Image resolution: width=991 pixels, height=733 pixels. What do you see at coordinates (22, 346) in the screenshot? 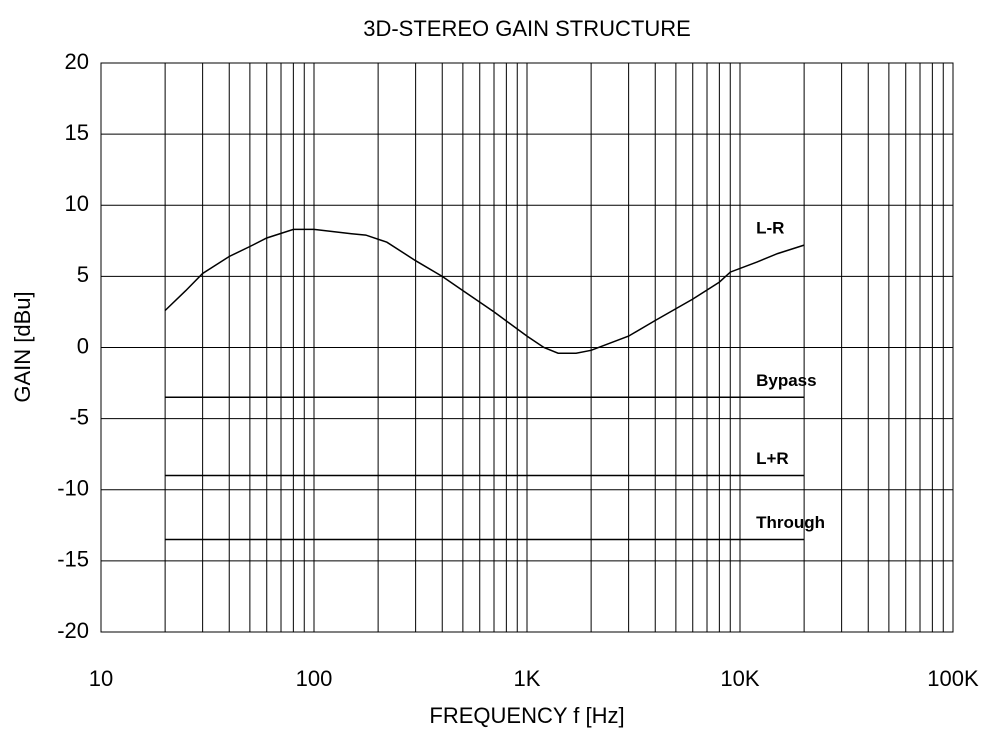
I see `y-axis-label: GAIN [dBu]` at bounding box center [22, 346].